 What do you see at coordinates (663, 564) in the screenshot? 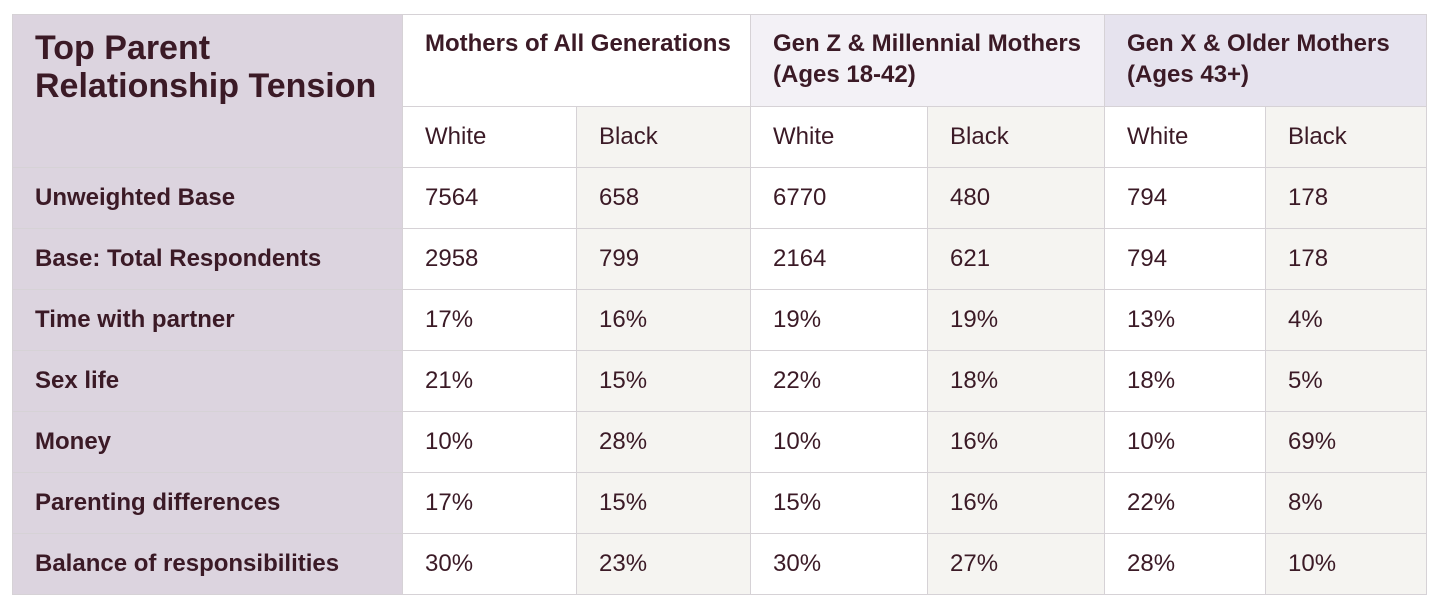
I see `table-cell: 23%` at bounding box center [663, 564].